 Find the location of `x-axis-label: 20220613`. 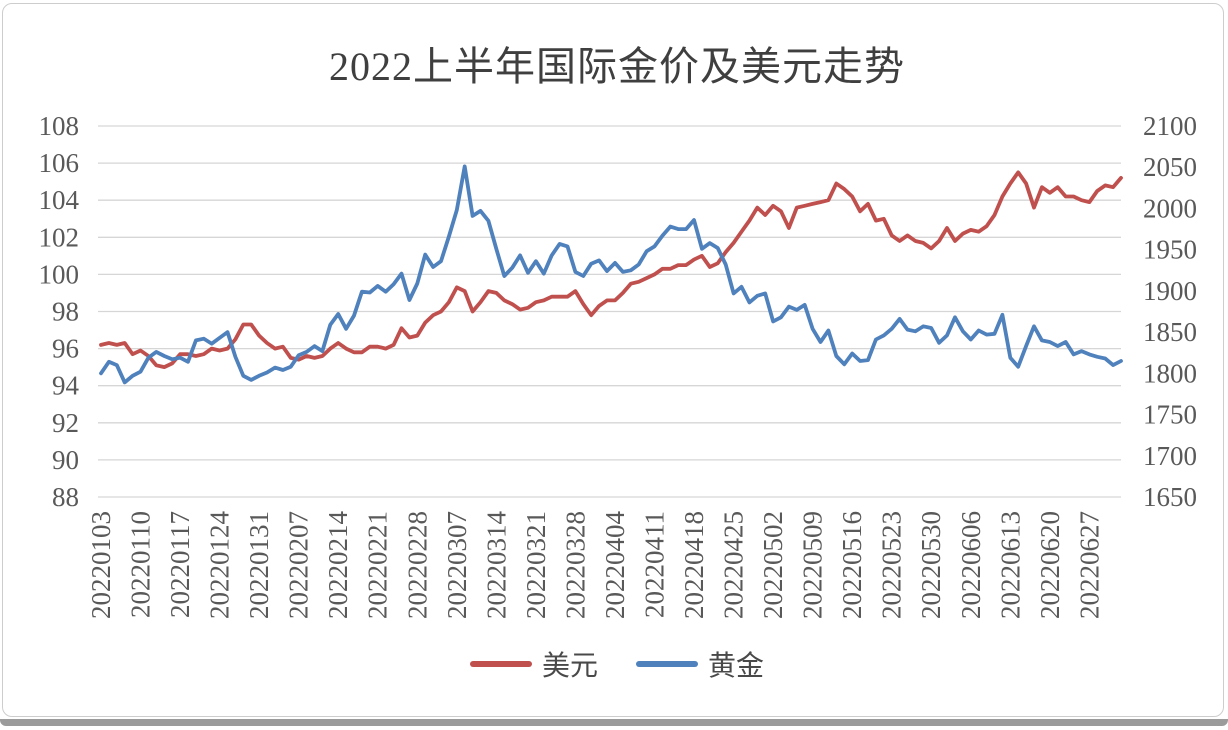

x-axis-label: 20220613 is located at coordinates (1010, 565).